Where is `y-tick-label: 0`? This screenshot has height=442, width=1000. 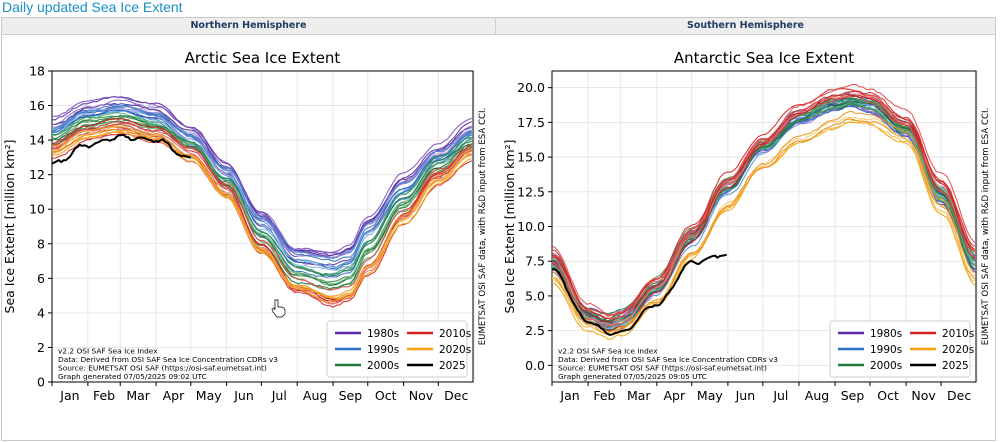
y-tick-label: 0 is located at coordinates (41, 382).